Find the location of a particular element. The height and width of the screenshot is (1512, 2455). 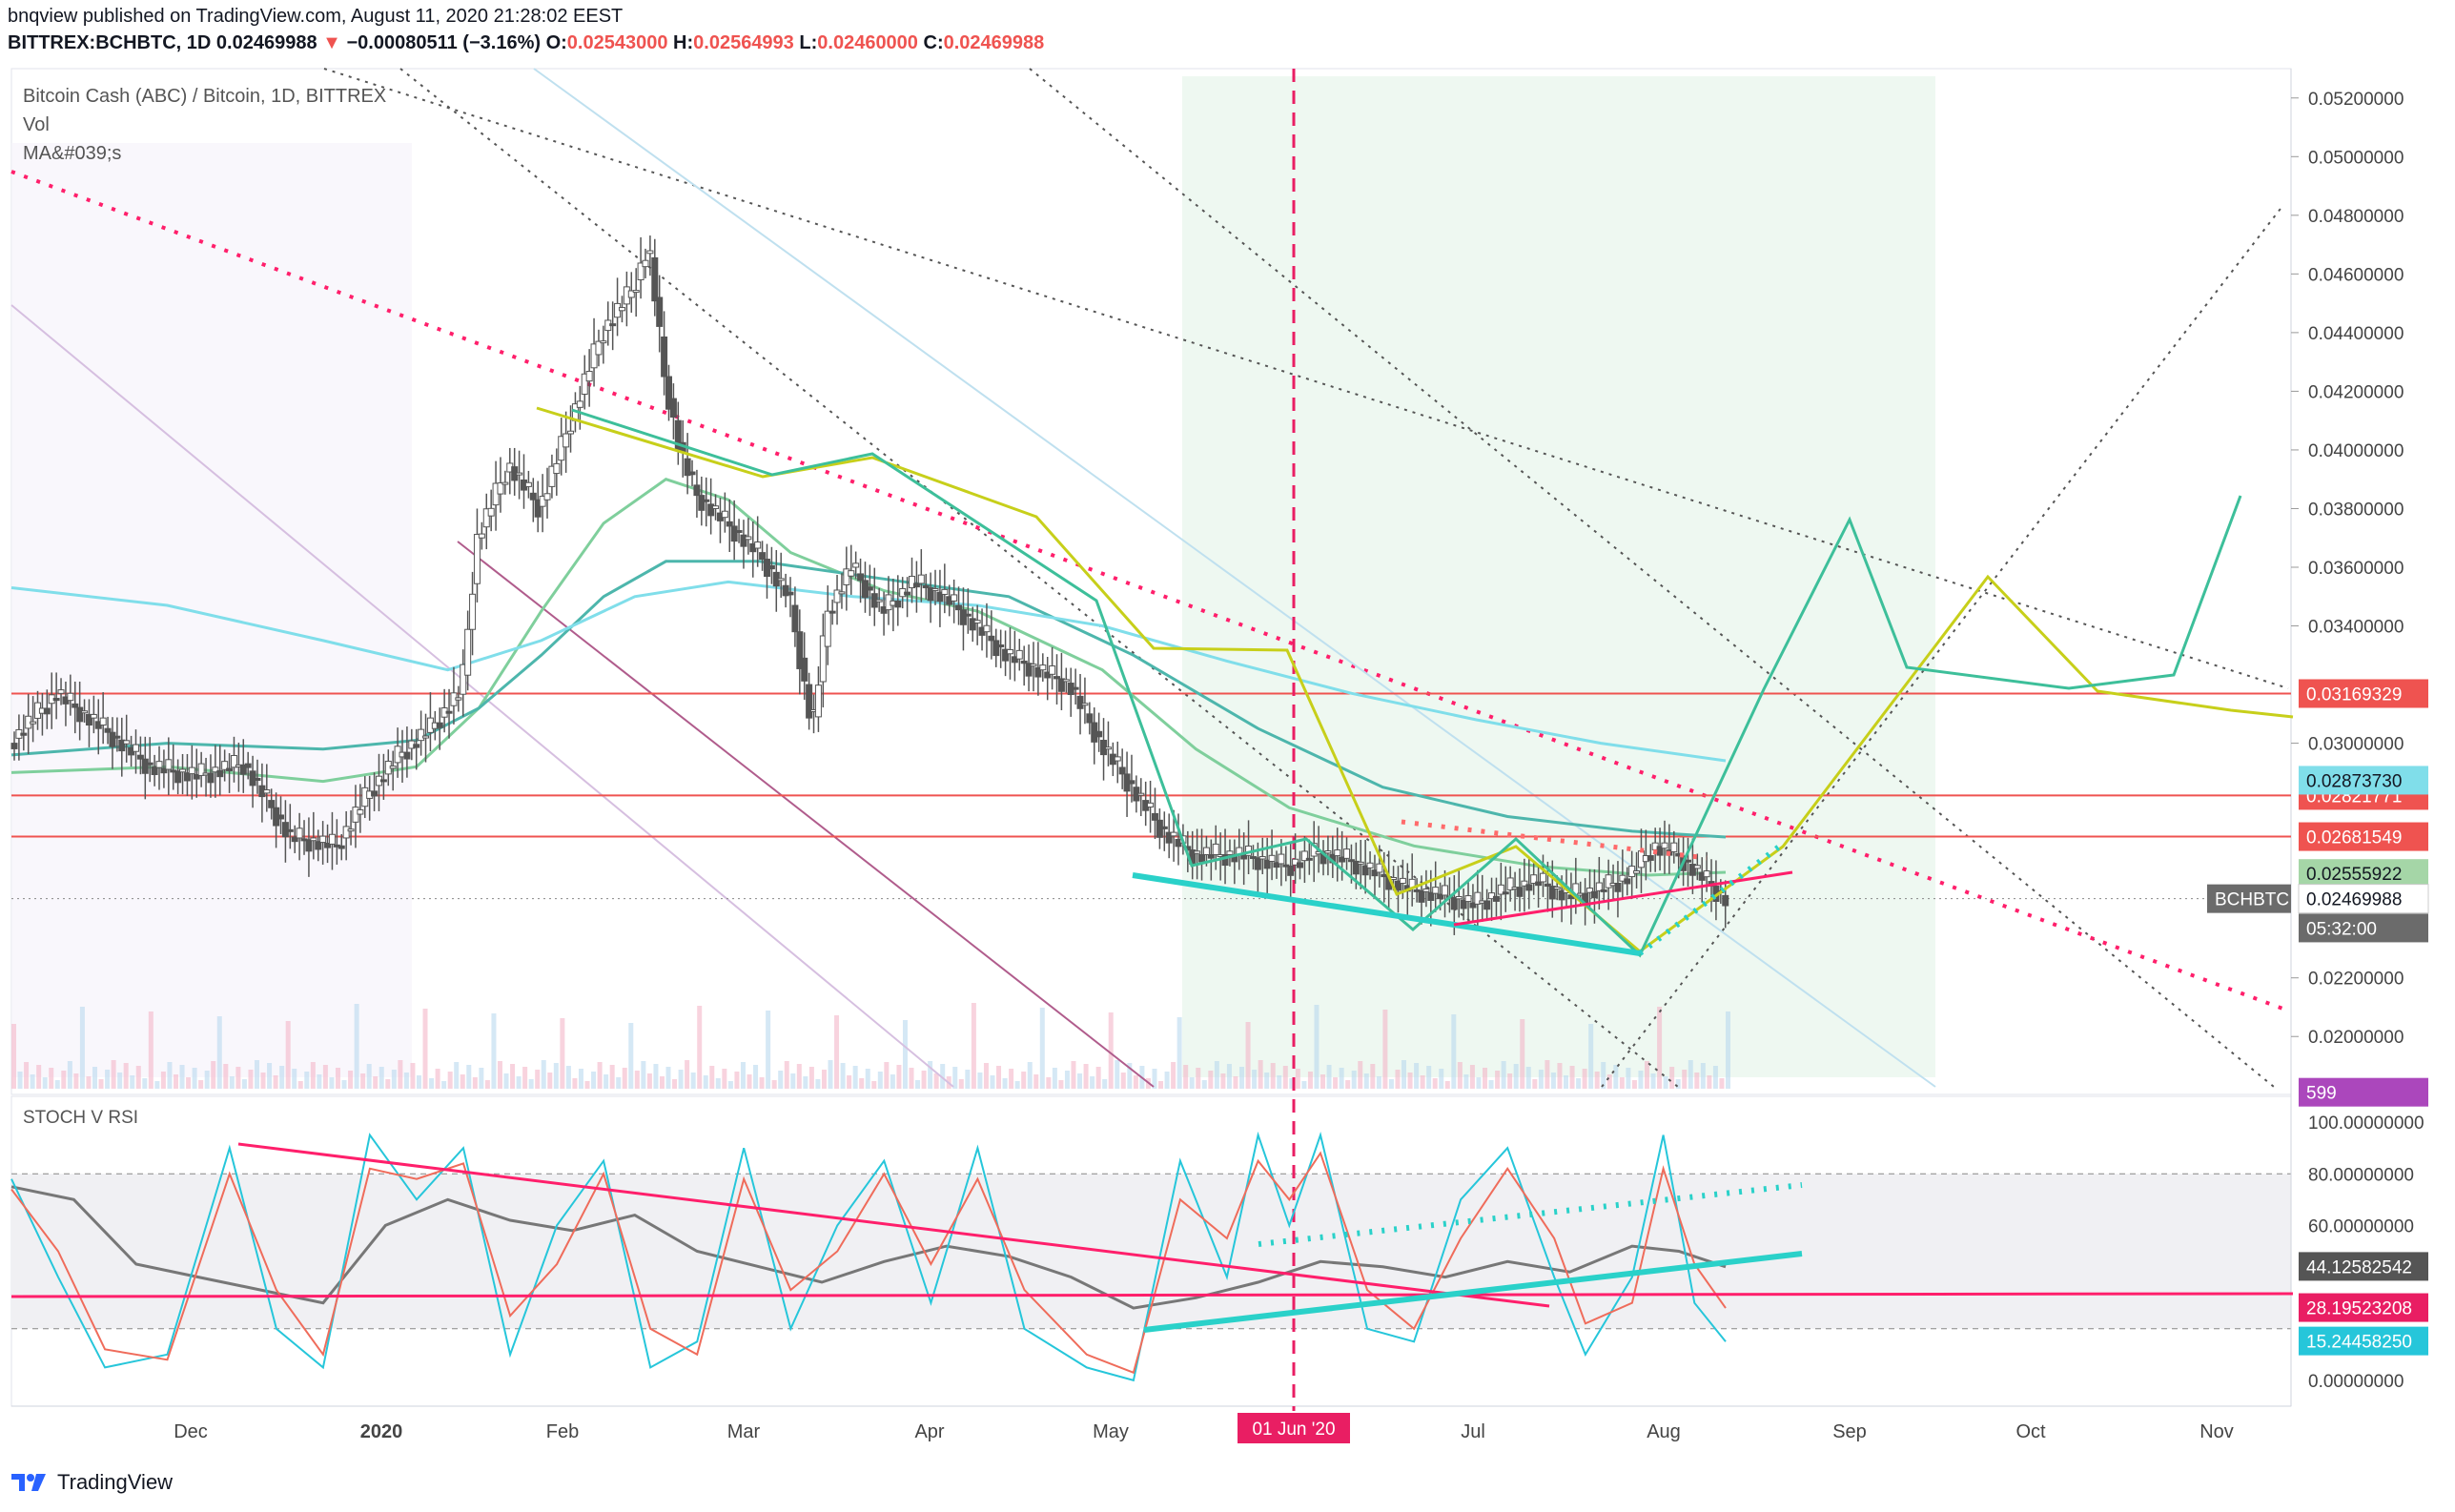

stoch-tick-label: 0.00000000 is located at coordinates (2356, 1382).